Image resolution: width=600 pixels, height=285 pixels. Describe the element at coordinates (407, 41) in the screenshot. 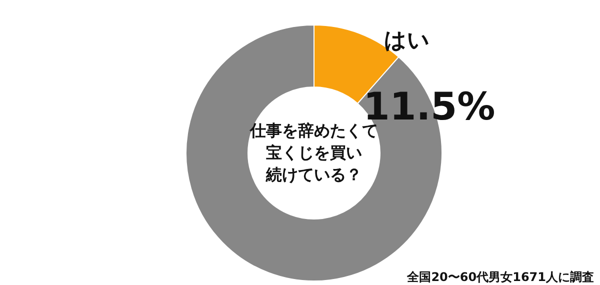

I see `slice-label: はい` at that location.